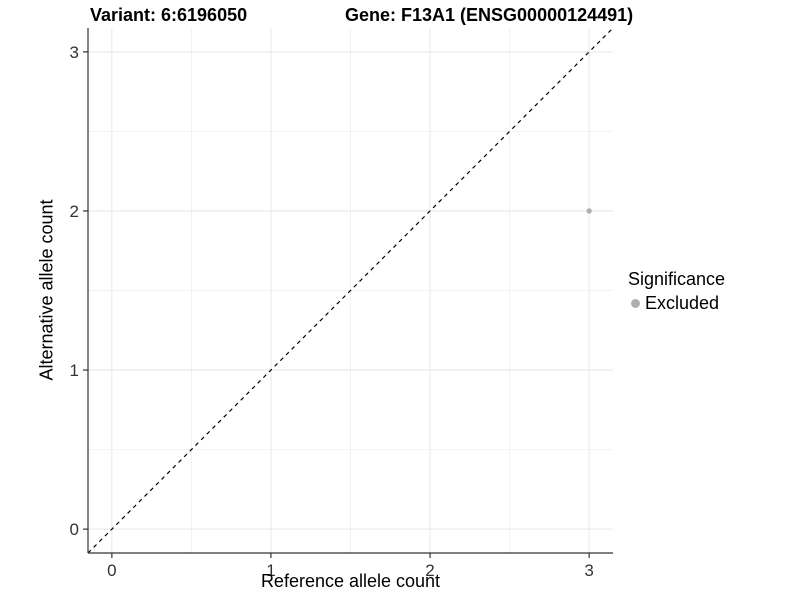  What do you see at coordinates (350, 581) in the screenshot?
I see `x-axis-label: Reference allele count` at bounding box center [350, 581].